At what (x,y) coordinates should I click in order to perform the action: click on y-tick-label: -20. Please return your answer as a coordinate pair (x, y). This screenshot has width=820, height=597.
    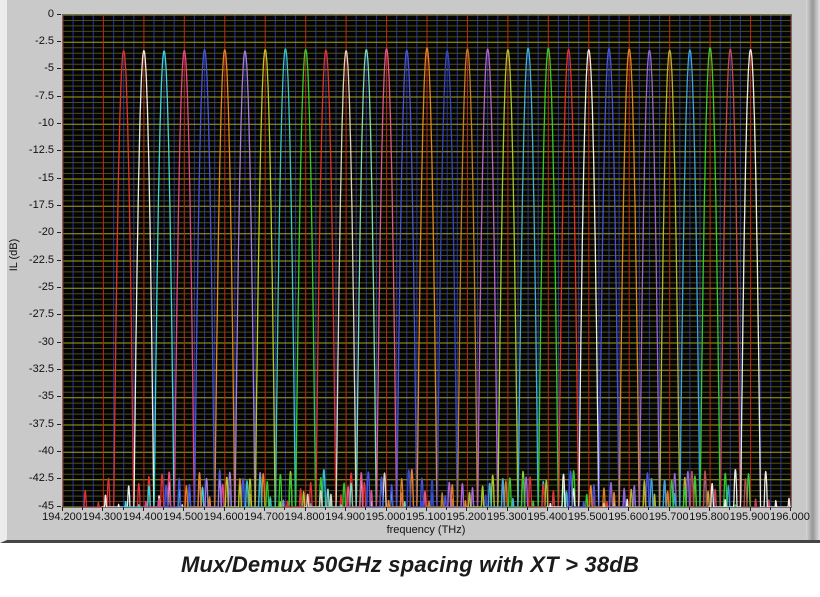
    Looking at the image, I should click on (46, 232).